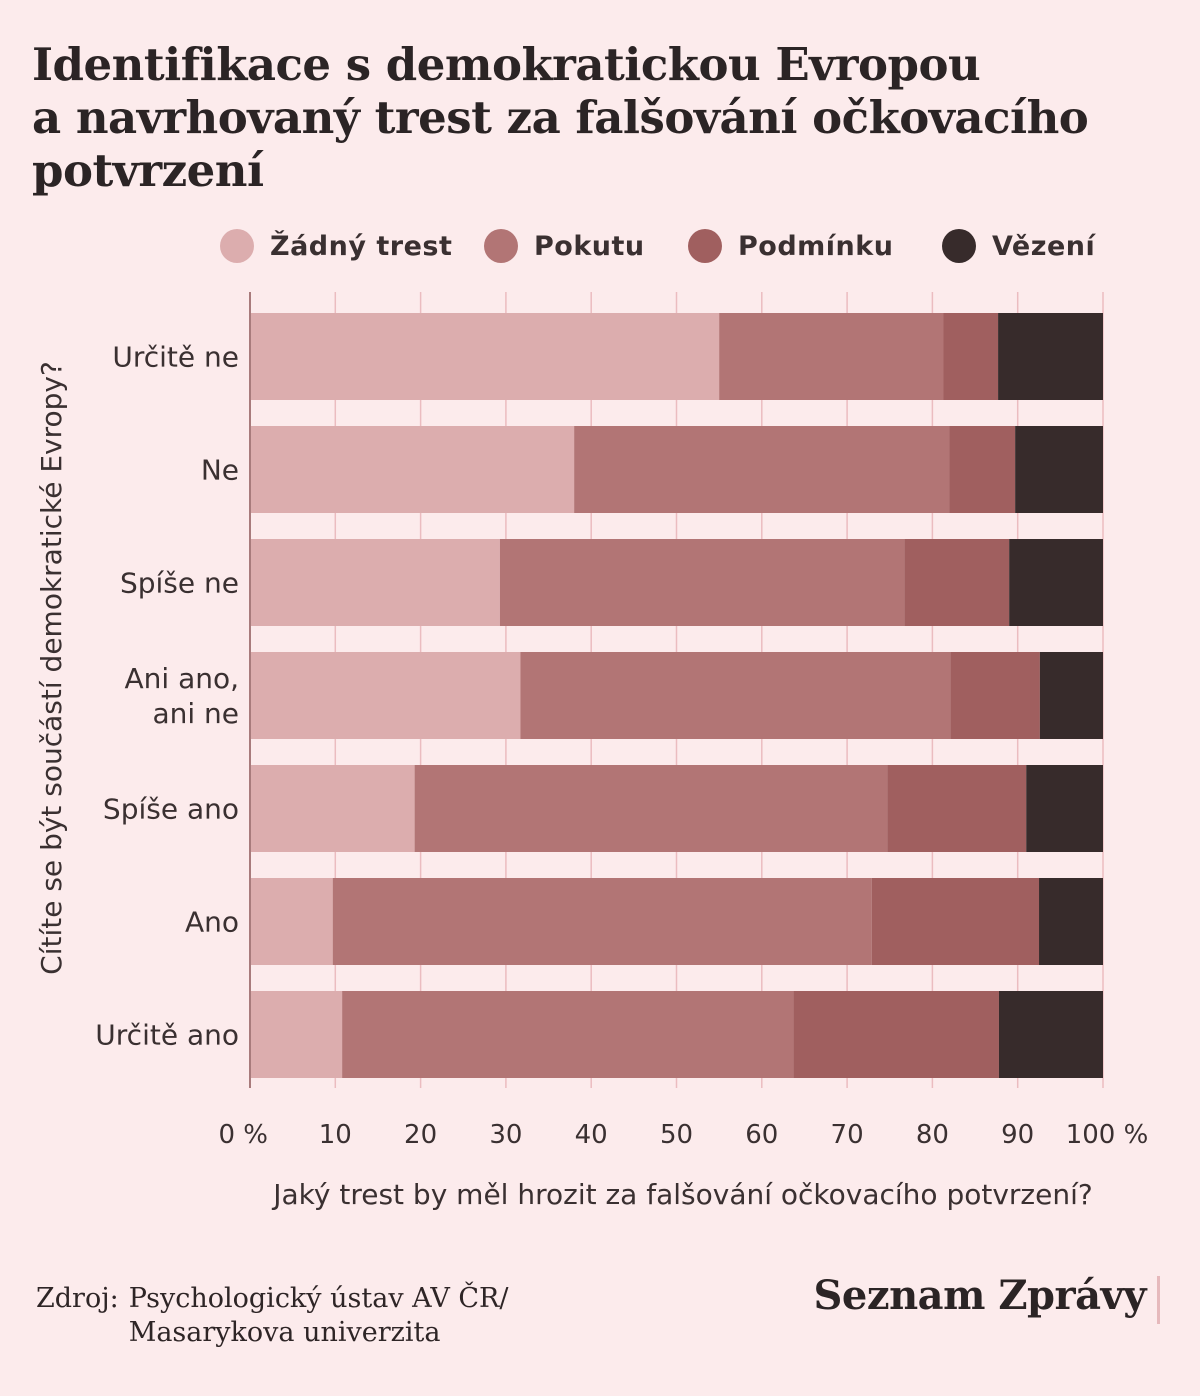  What do you see at coordinates (1107, 1135) in the screenshot?
I see `x-tick-label-10: 100 %` at bounding box center [1107, 1135].